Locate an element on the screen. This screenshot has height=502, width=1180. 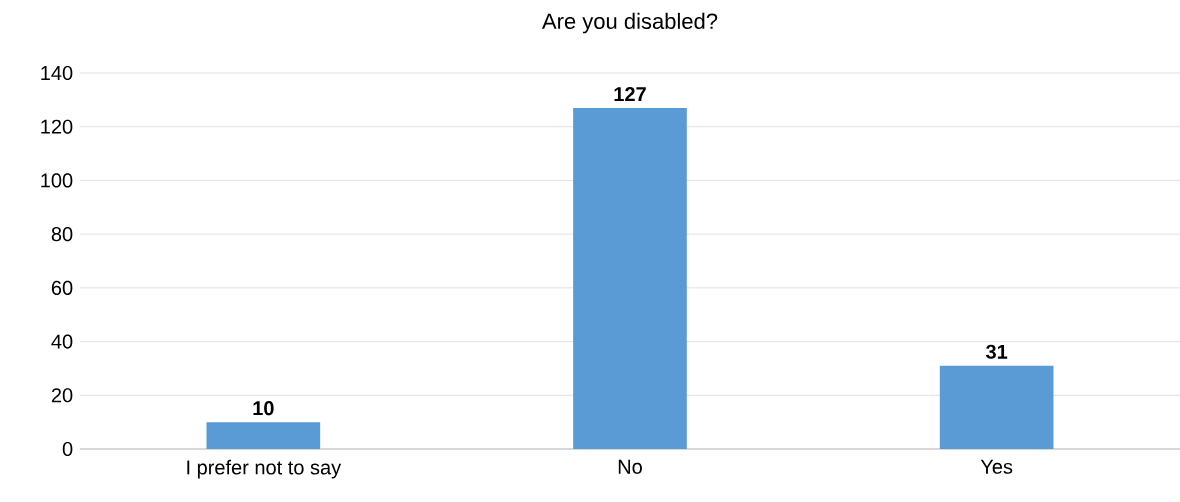
y-tick-label: 100 is located at coordinates (57, 180).